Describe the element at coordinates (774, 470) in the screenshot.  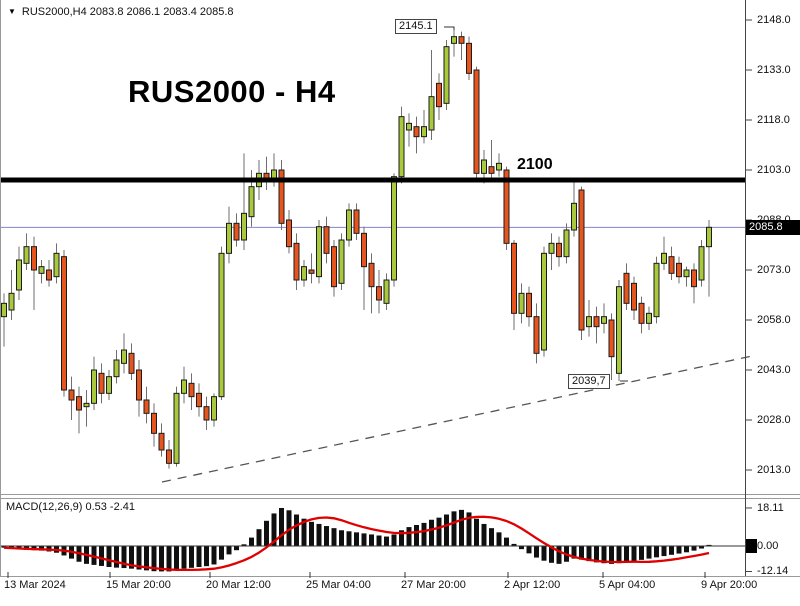
I see `price-axis-label: 2013.0` at that location.